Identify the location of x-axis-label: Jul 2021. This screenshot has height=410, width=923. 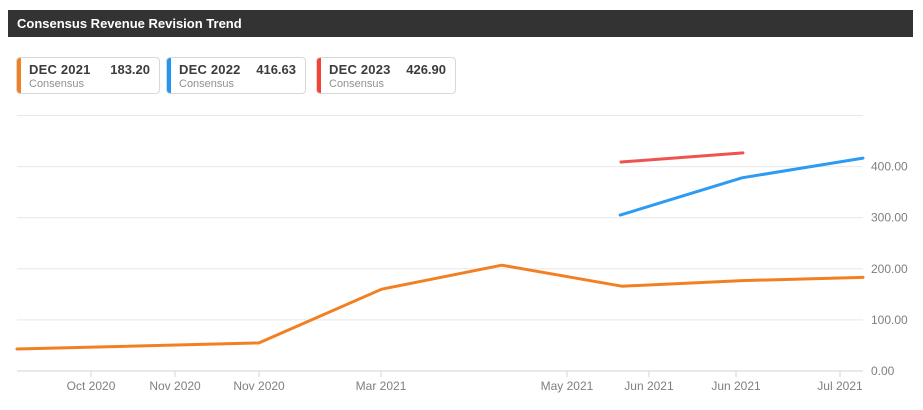
(840, 386).